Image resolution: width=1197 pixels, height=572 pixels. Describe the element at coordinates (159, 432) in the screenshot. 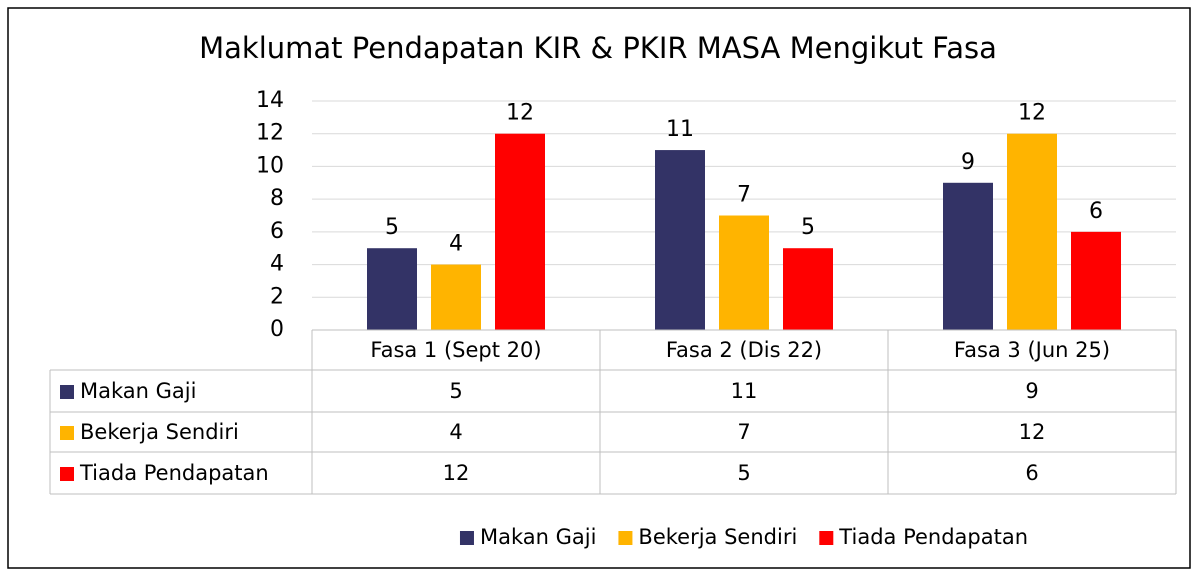

I see `table-row-label: Bekerja Sendiri` at that location.